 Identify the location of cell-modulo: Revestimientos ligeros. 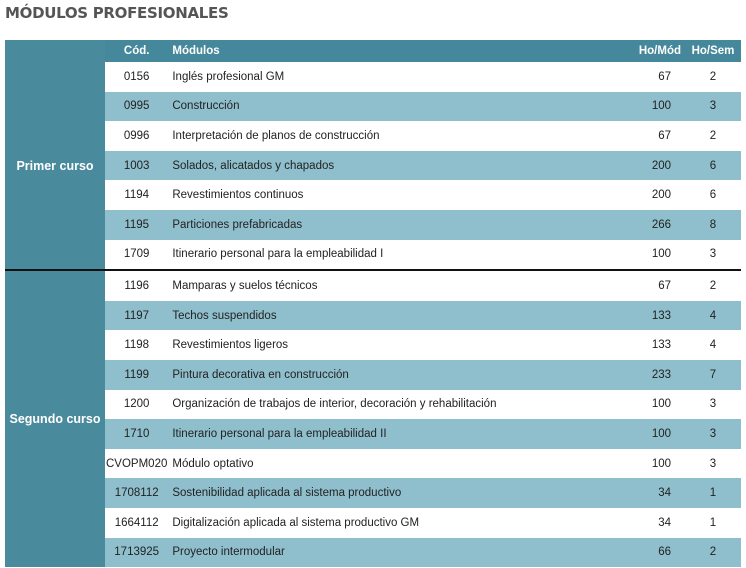
(230, 345).